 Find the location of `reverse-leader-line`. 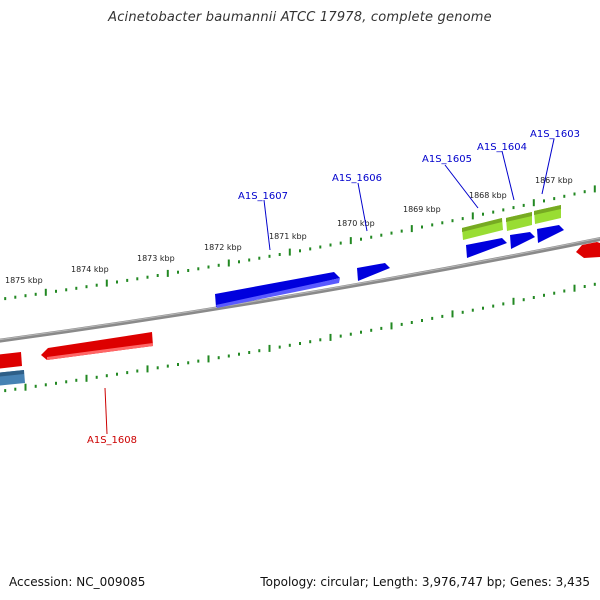

reverse-leader-line is located at coordinates (106, 411).